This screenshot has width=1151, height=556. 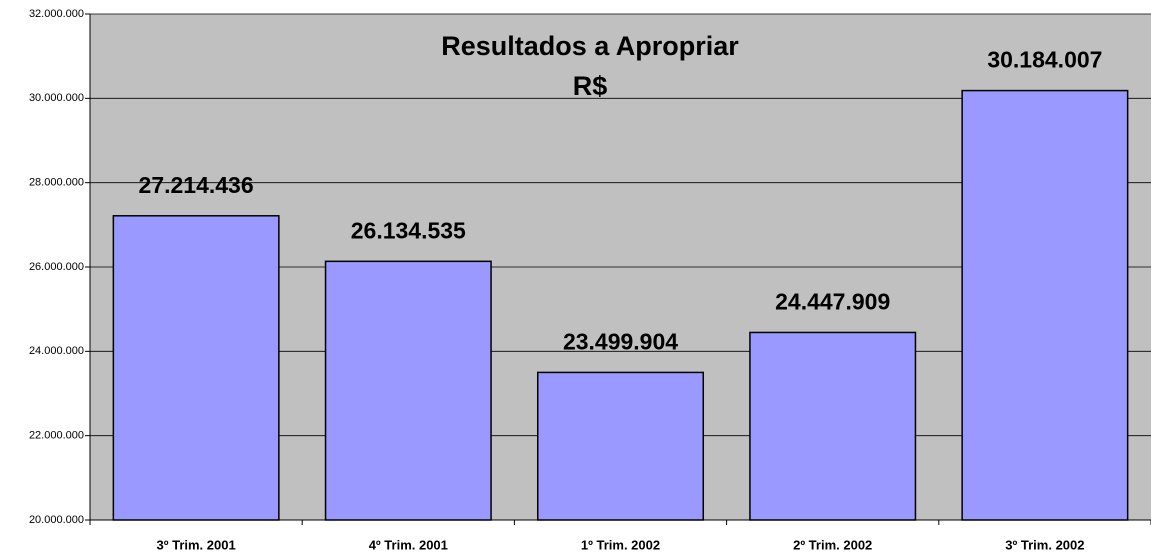 I want to click on y-tick-label: 20.000.000, so click(x=56, y=520).